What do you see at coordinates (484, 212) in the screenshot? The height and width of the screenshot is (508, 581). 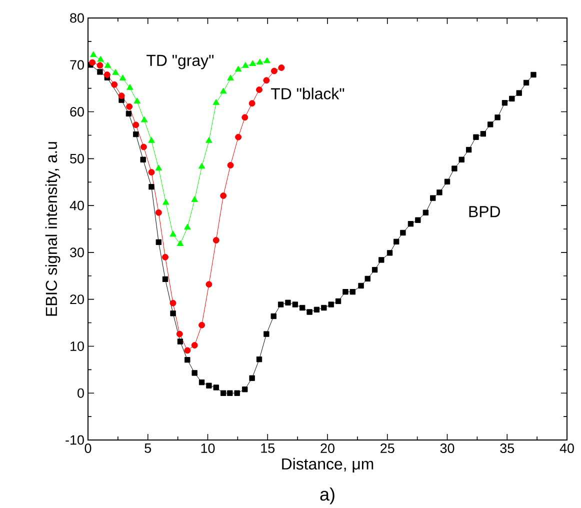 I see `series-label: BPD` at bounding box center [484, 212].